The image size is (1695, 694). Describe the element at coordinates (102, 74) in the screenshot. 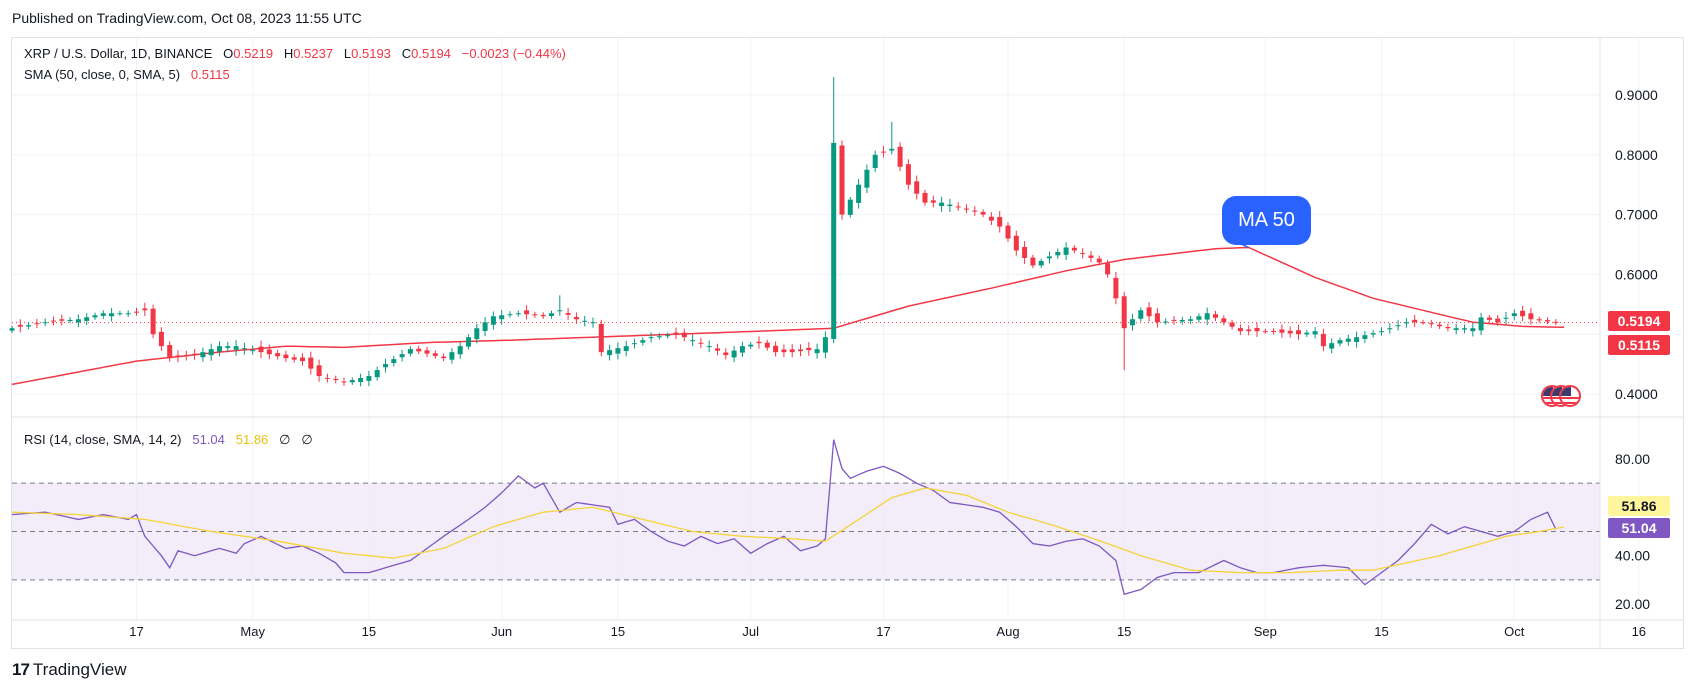

I see `sma-label: SMA (50, close, 0, SMA, 5)` at that location.